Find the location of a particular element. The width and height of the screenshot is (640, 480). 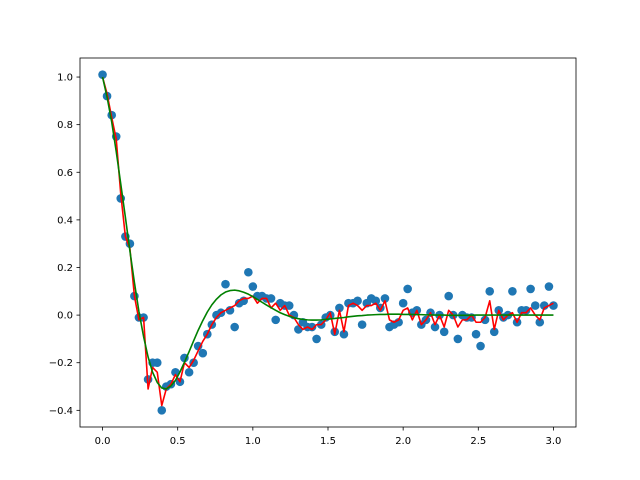

x-tick-label: 1.0 is located at coordinates (253, 441).